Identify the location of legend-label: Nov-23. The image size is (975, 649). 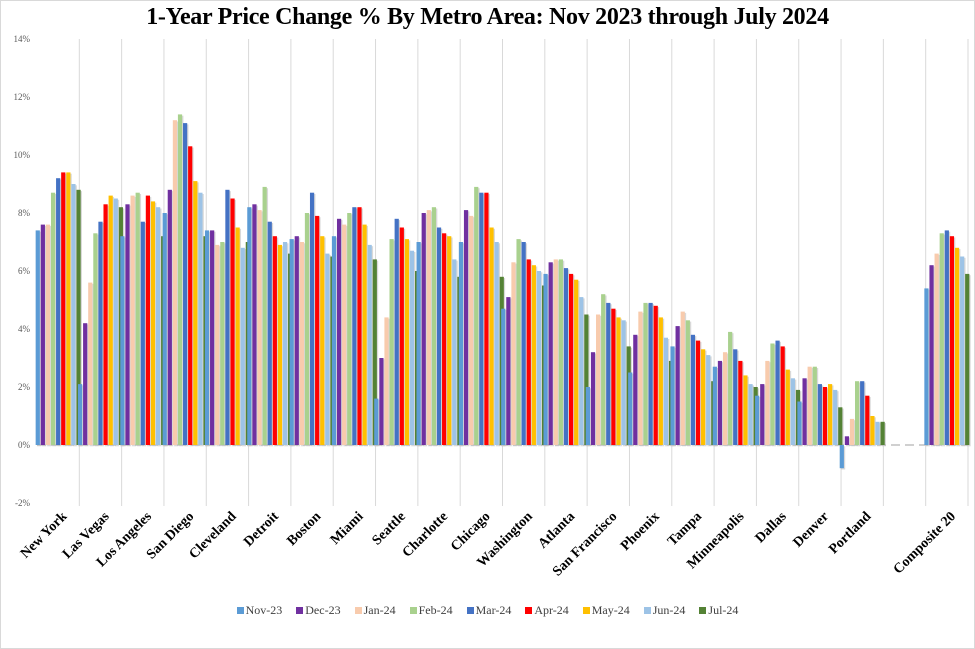
(264, 610).